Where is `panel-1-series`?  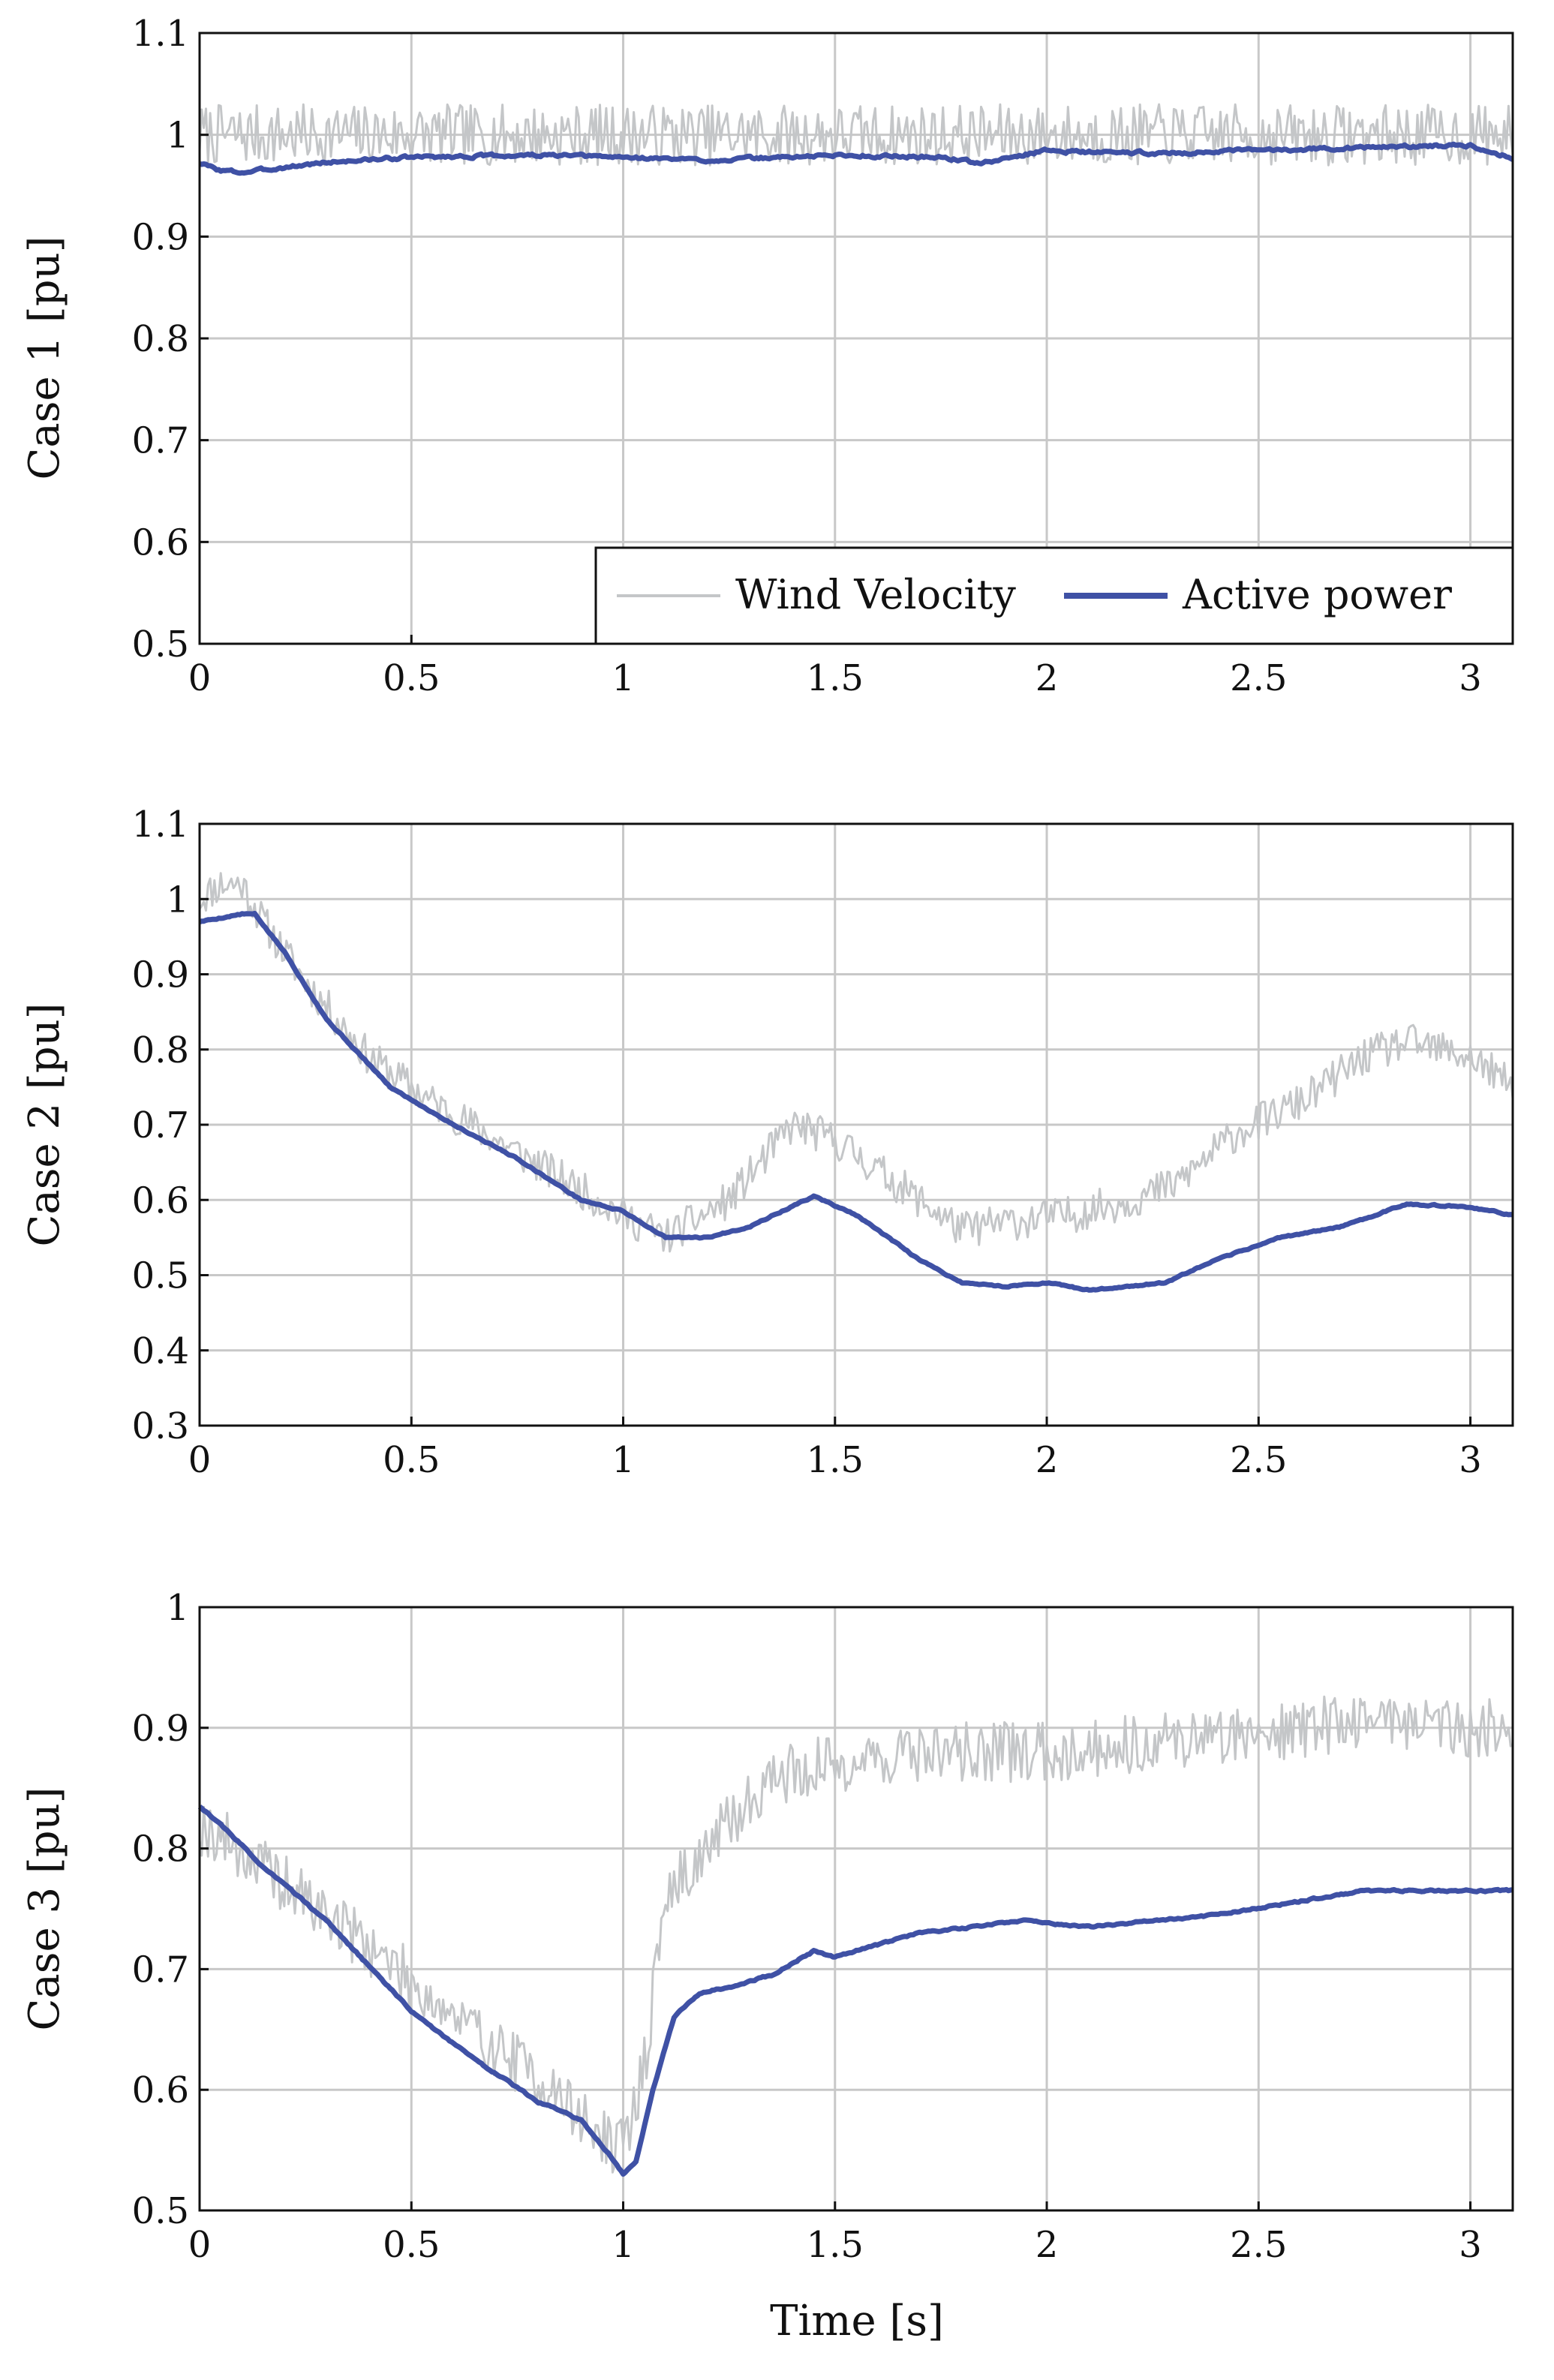 panel-1-series is located at coordinates (856, 139).